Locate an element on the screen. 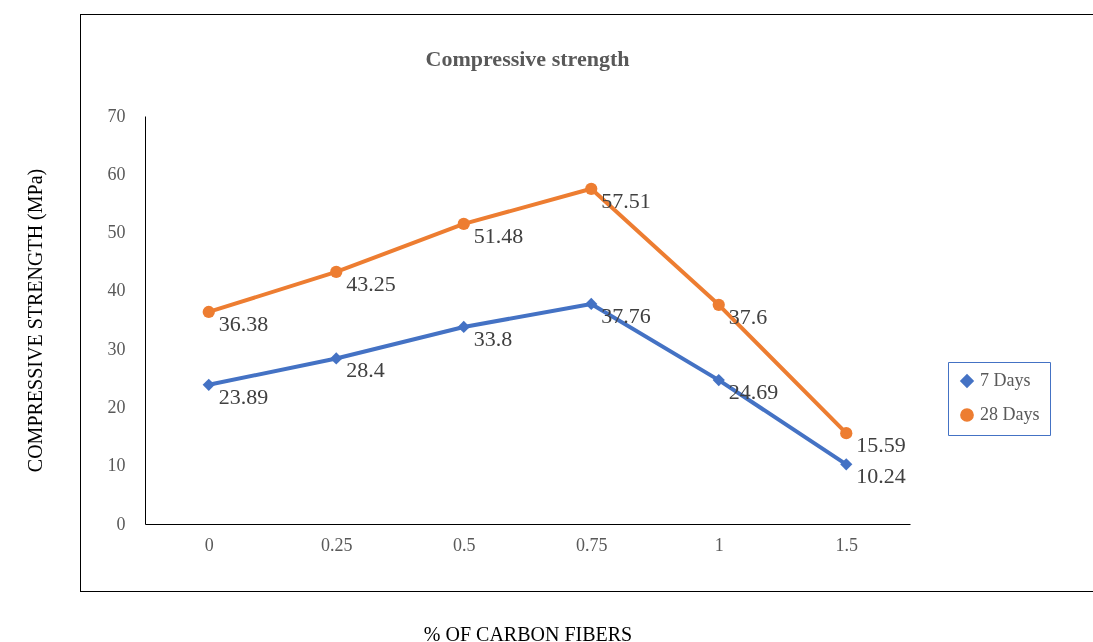 Image resolution: width=1093 pixels, height=642 pixels. x-tick-label: 0.75 is located at coordinates (592, 544).